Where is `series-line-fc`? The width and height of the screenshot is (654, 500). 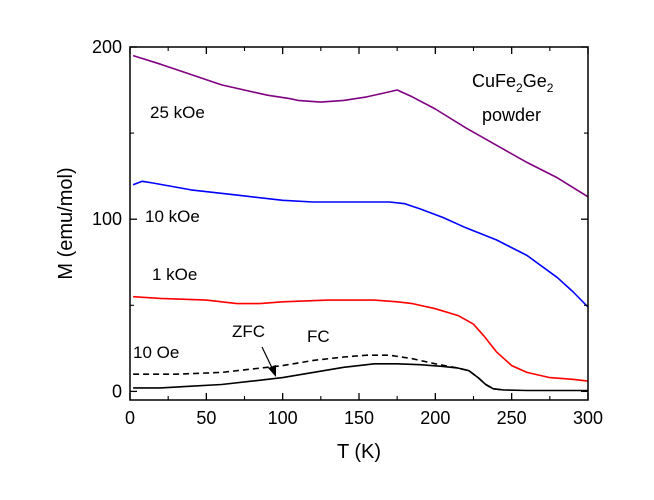 series-line-fc is located at coordinates (319, 372).